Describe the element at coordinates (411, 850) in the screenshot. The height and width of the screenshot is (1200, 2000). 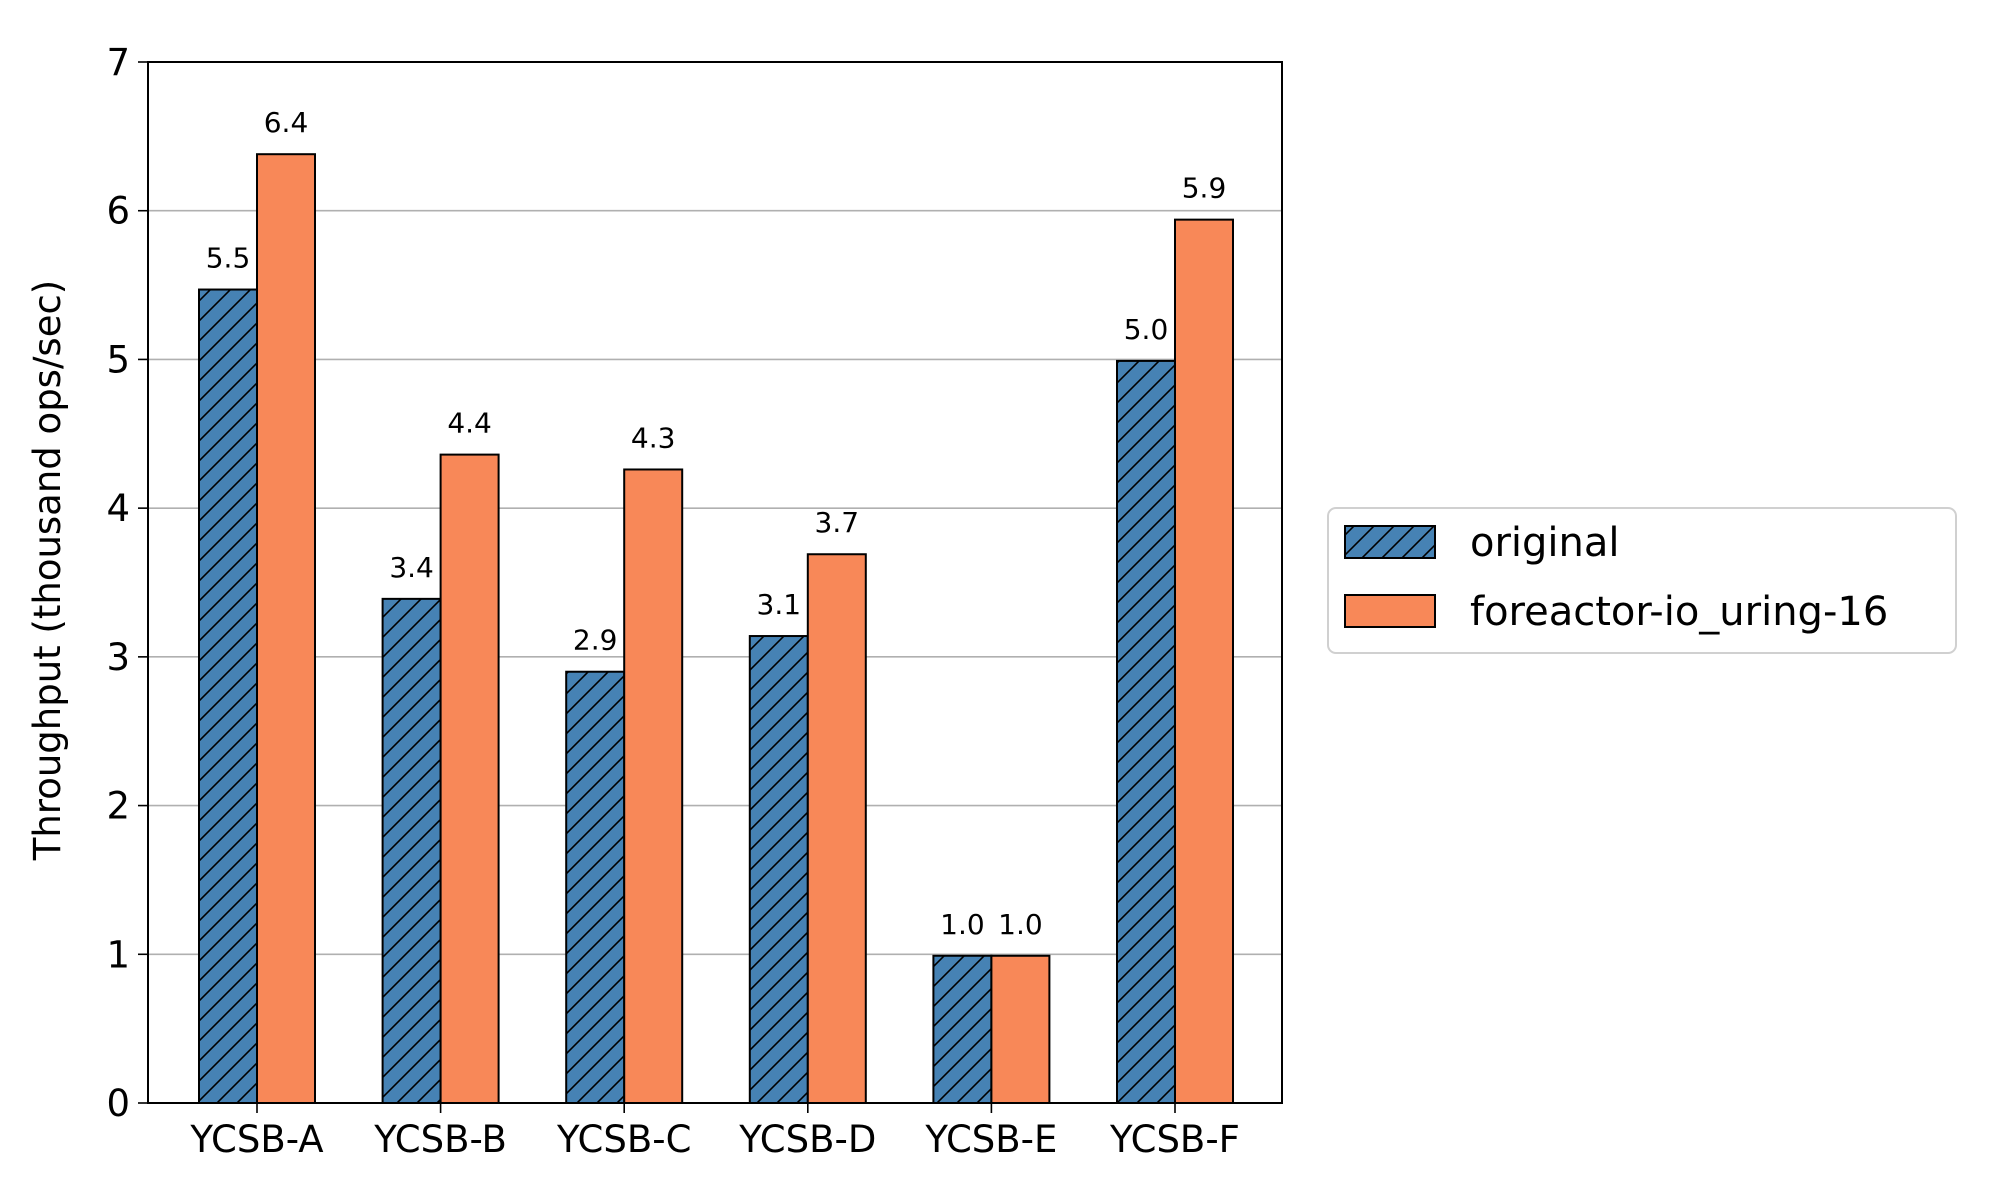
I see `bar-original-ycsb-b` at that location.